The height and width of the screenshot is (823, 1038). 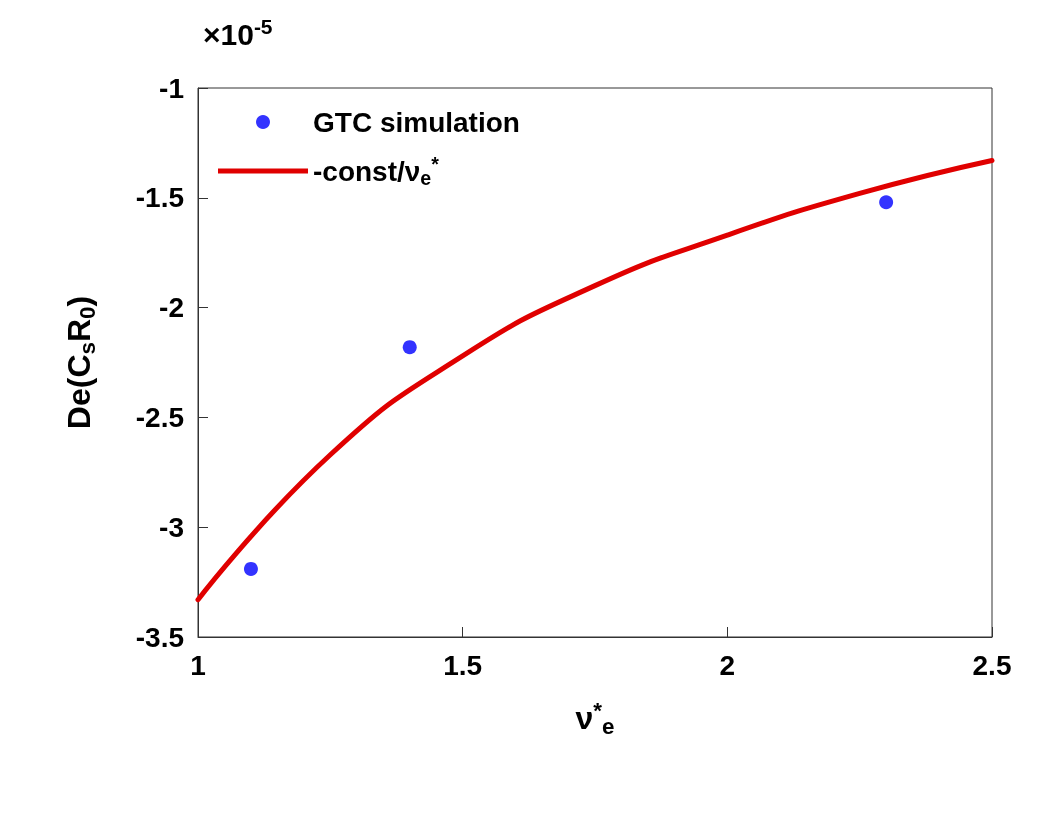 What do you see at coordinates (159, 637) in the screenshot?
I see `y-tick-label: -3.5` at bounding box center [159, 637].